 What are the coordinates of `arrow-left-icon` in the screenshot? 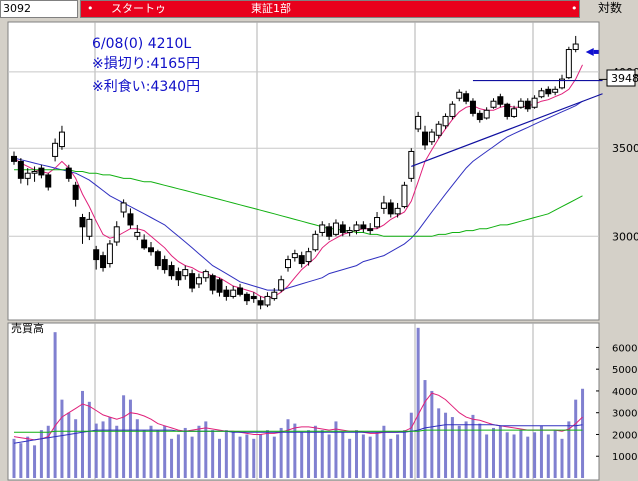 It's located at (589, 51).